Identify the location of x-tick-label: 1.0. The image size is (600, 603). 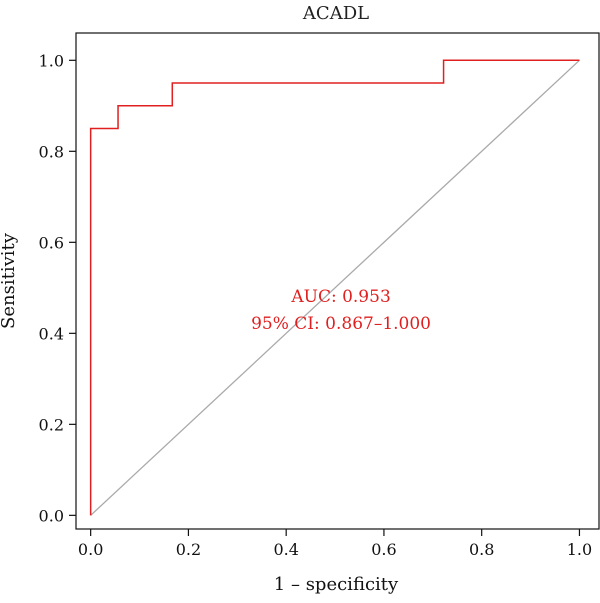
(579, 549).